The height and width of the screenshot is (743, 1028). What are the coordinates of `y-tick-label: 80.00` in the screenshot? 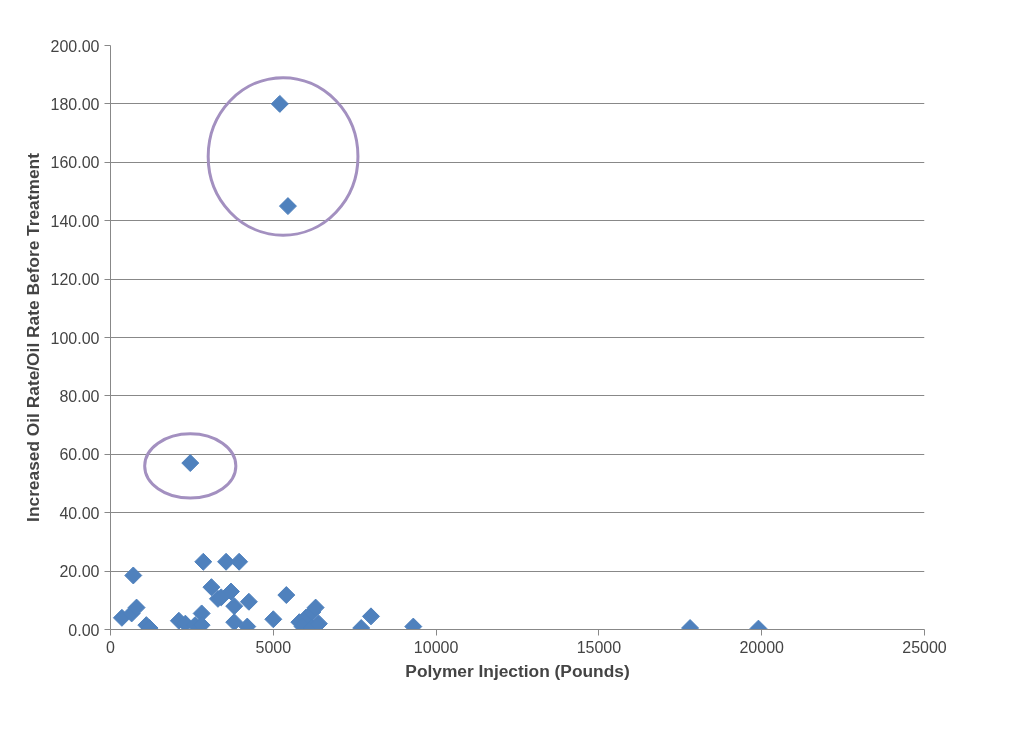 It's located at (79, 396).